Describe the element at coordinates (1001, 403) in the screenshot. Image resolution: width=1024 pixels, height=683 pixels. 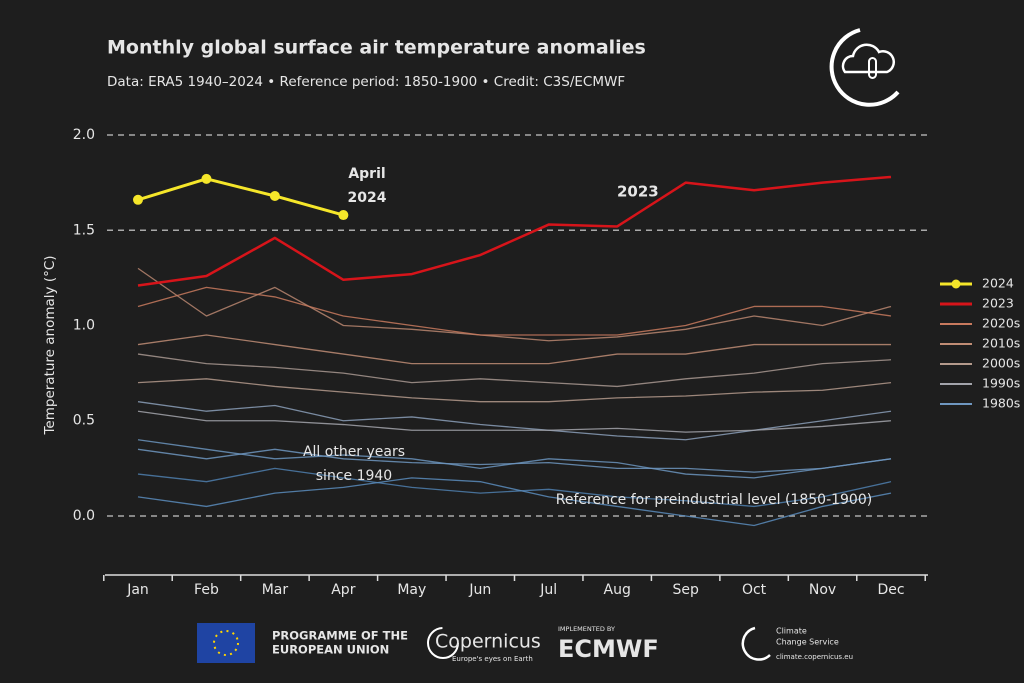
I see `legend-label: 1980s` at that location.